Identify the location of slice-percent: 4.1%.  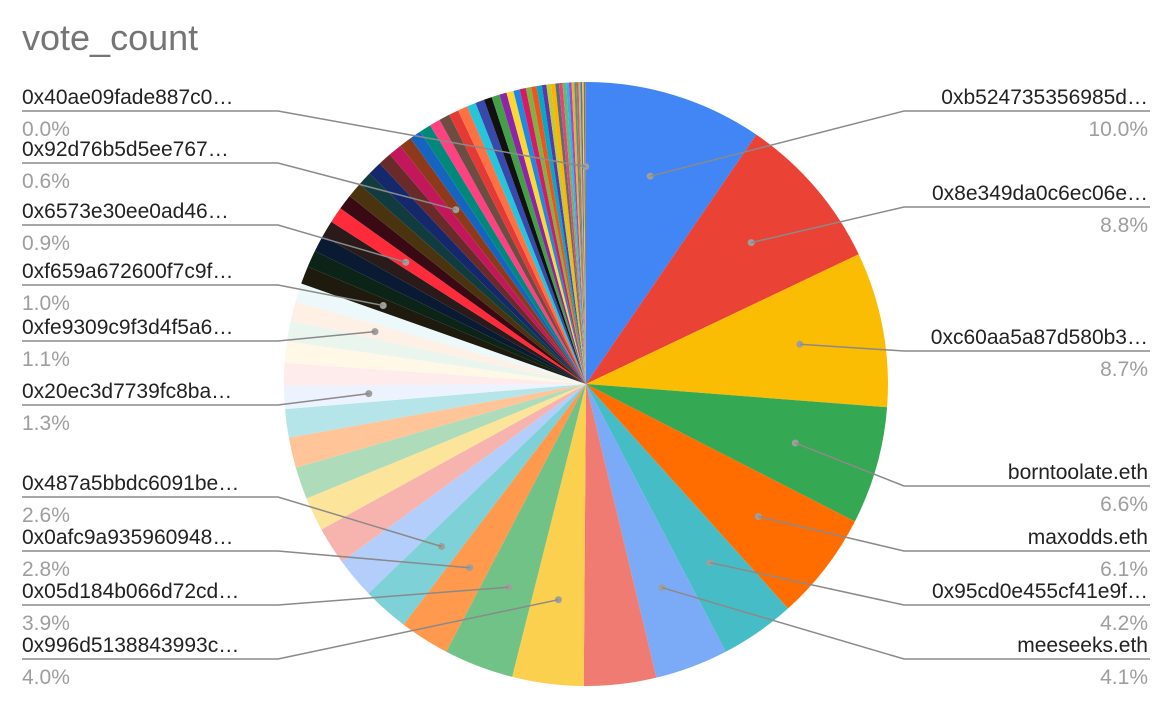
(1124, 677).